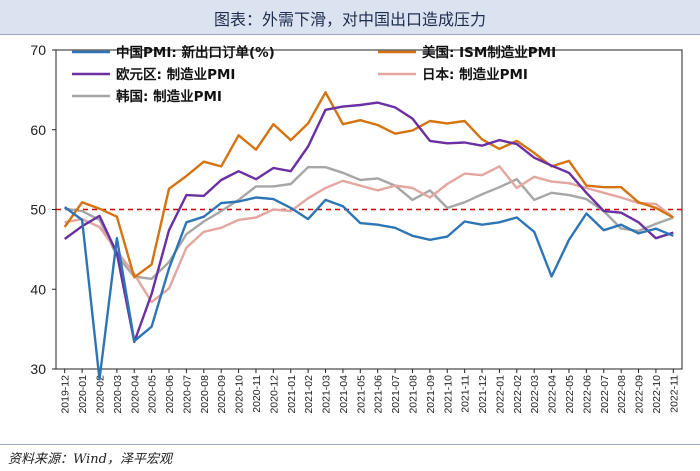  What do you see at coordinates (475, 74) in the screenshot?
I see `legend-label-japan: 日本: 制造业PMI` at bounding box center [475, 74].